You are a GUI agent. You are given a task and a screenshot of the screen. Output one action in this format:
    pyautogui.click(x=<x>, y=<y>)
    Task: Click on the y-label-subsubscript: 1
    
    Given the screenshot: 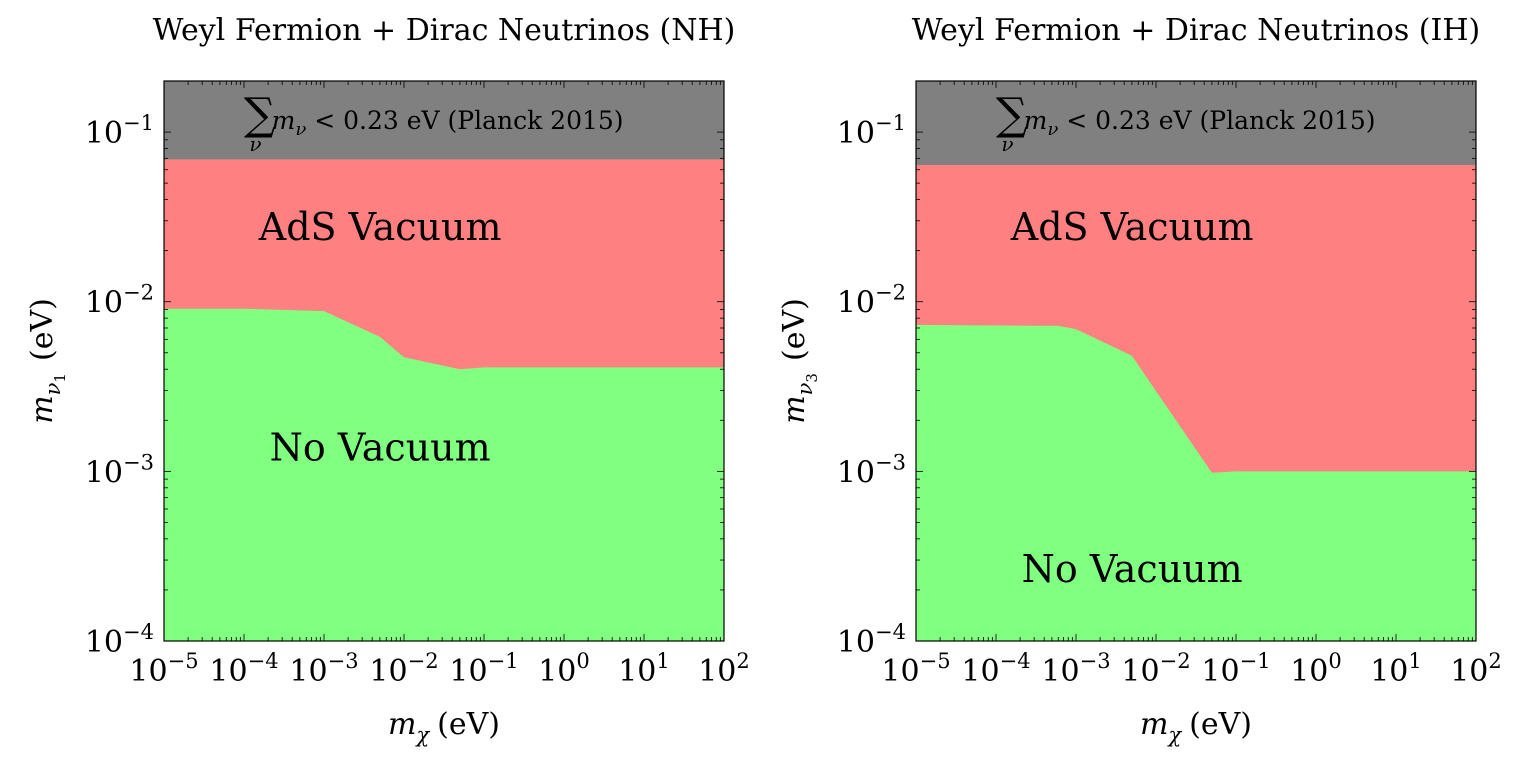 What is the action you would take?
    pyautogui.click(x=60, y=378)
    